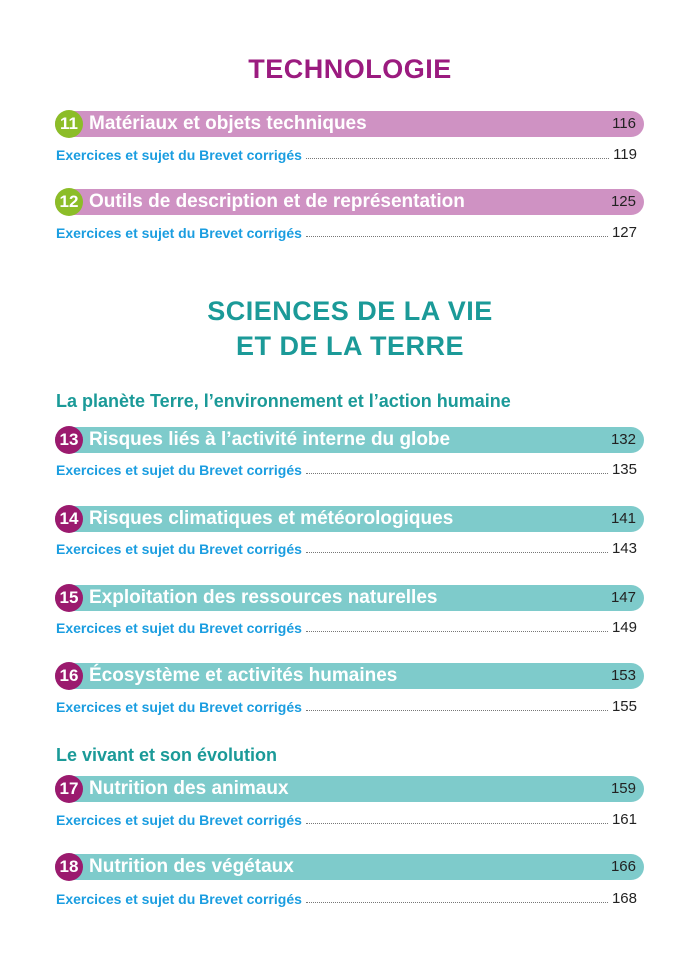 This screenshot has height=980, width=700. What do you see at coordinates (346, 705) in the screenshot?
I see `exercises-entry: Exercices et sujet du Brevet corrigés 155` at bounding box center [346, 705].